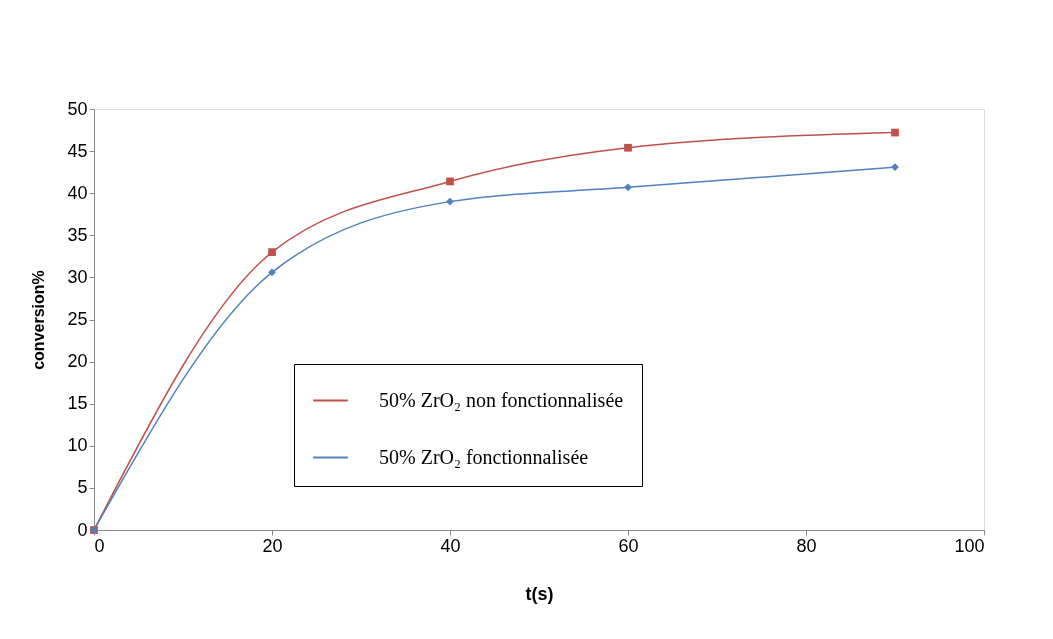 This screenshot has height=639, width=1053. I want to click on y-axis-title: conversion%, so click(39, 320).